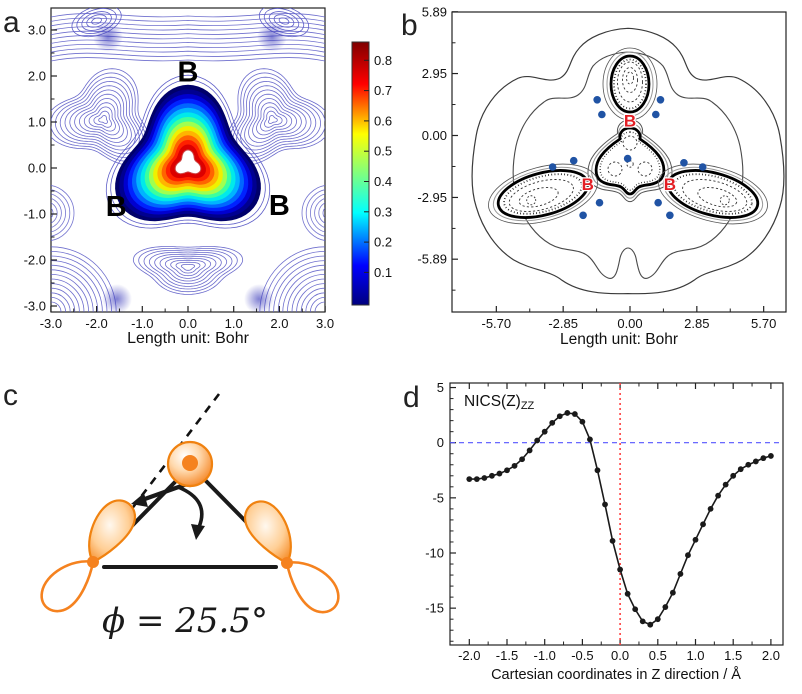 The width and height of the screenshot is (802, 694). What do you see at coordinates (383, 242) in the screenshot?
I see `colorbar-tick-label: 0.2` at bounding box center [383, 242].